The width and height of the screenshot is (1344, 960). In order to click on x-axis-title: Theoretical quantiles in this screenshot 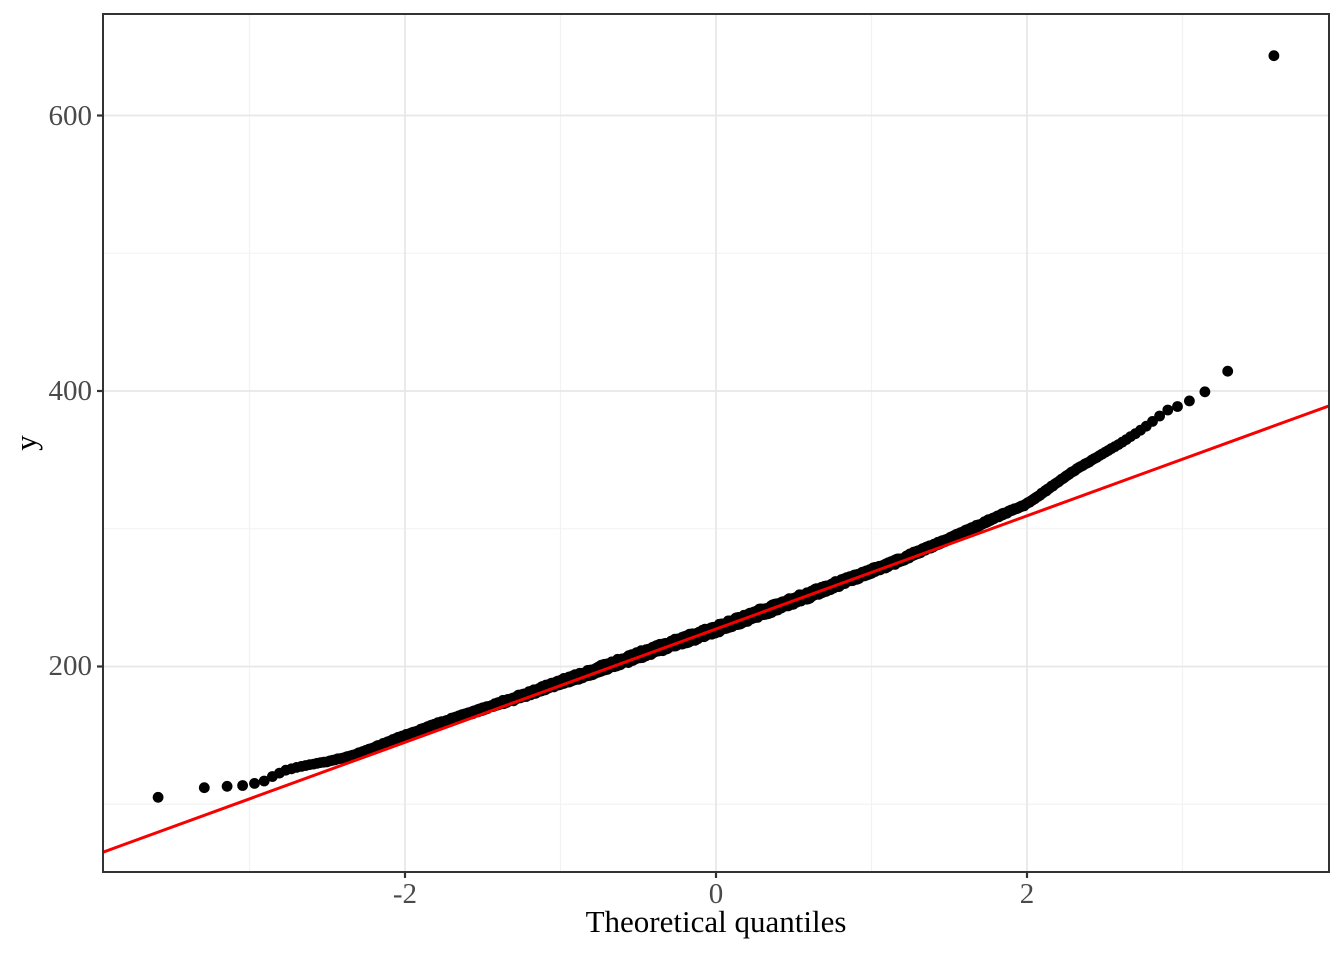, I will do `click(716, 921)`.